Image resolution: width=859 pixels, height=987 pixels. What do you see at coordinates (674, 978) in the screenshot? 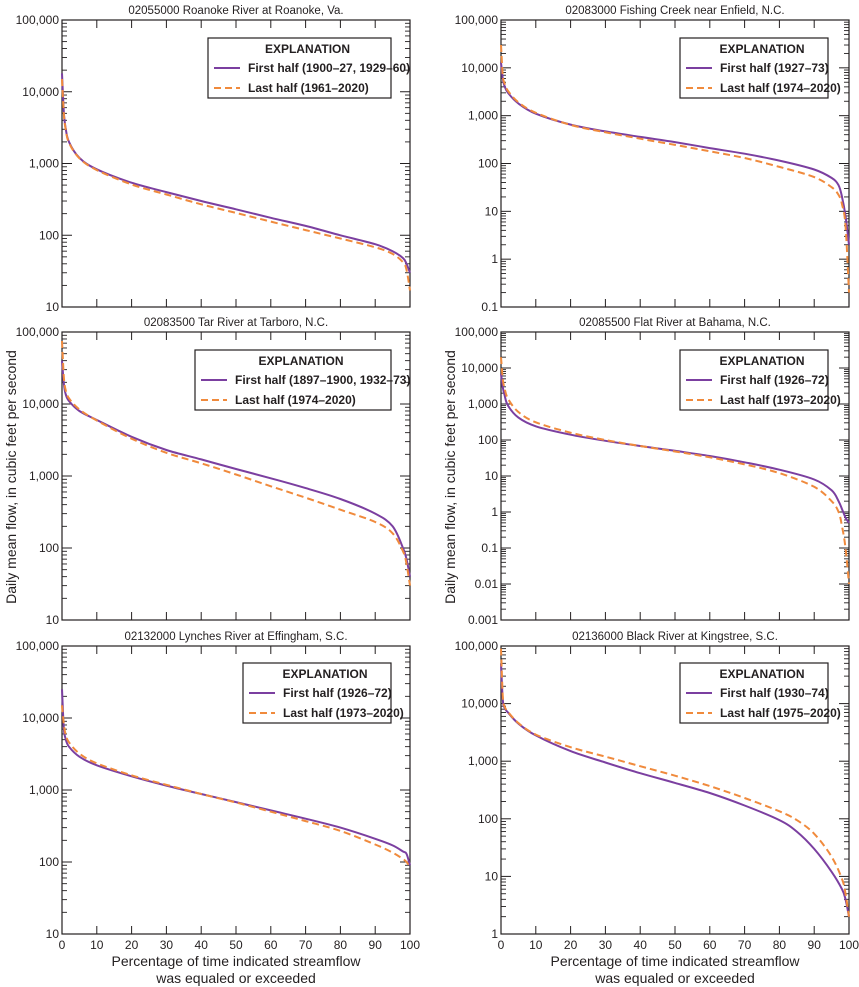
I see `x-axis-title-right-line2: was equaled or exceeded` at bounding box center [674, 978].